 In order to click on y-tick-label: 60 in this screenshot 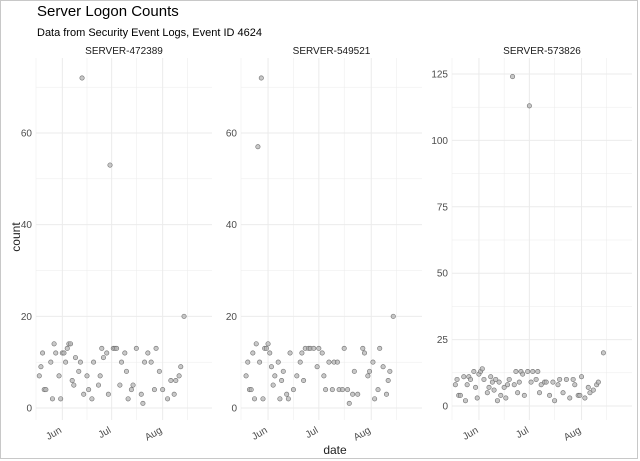, I will do `click(27, 134)`.